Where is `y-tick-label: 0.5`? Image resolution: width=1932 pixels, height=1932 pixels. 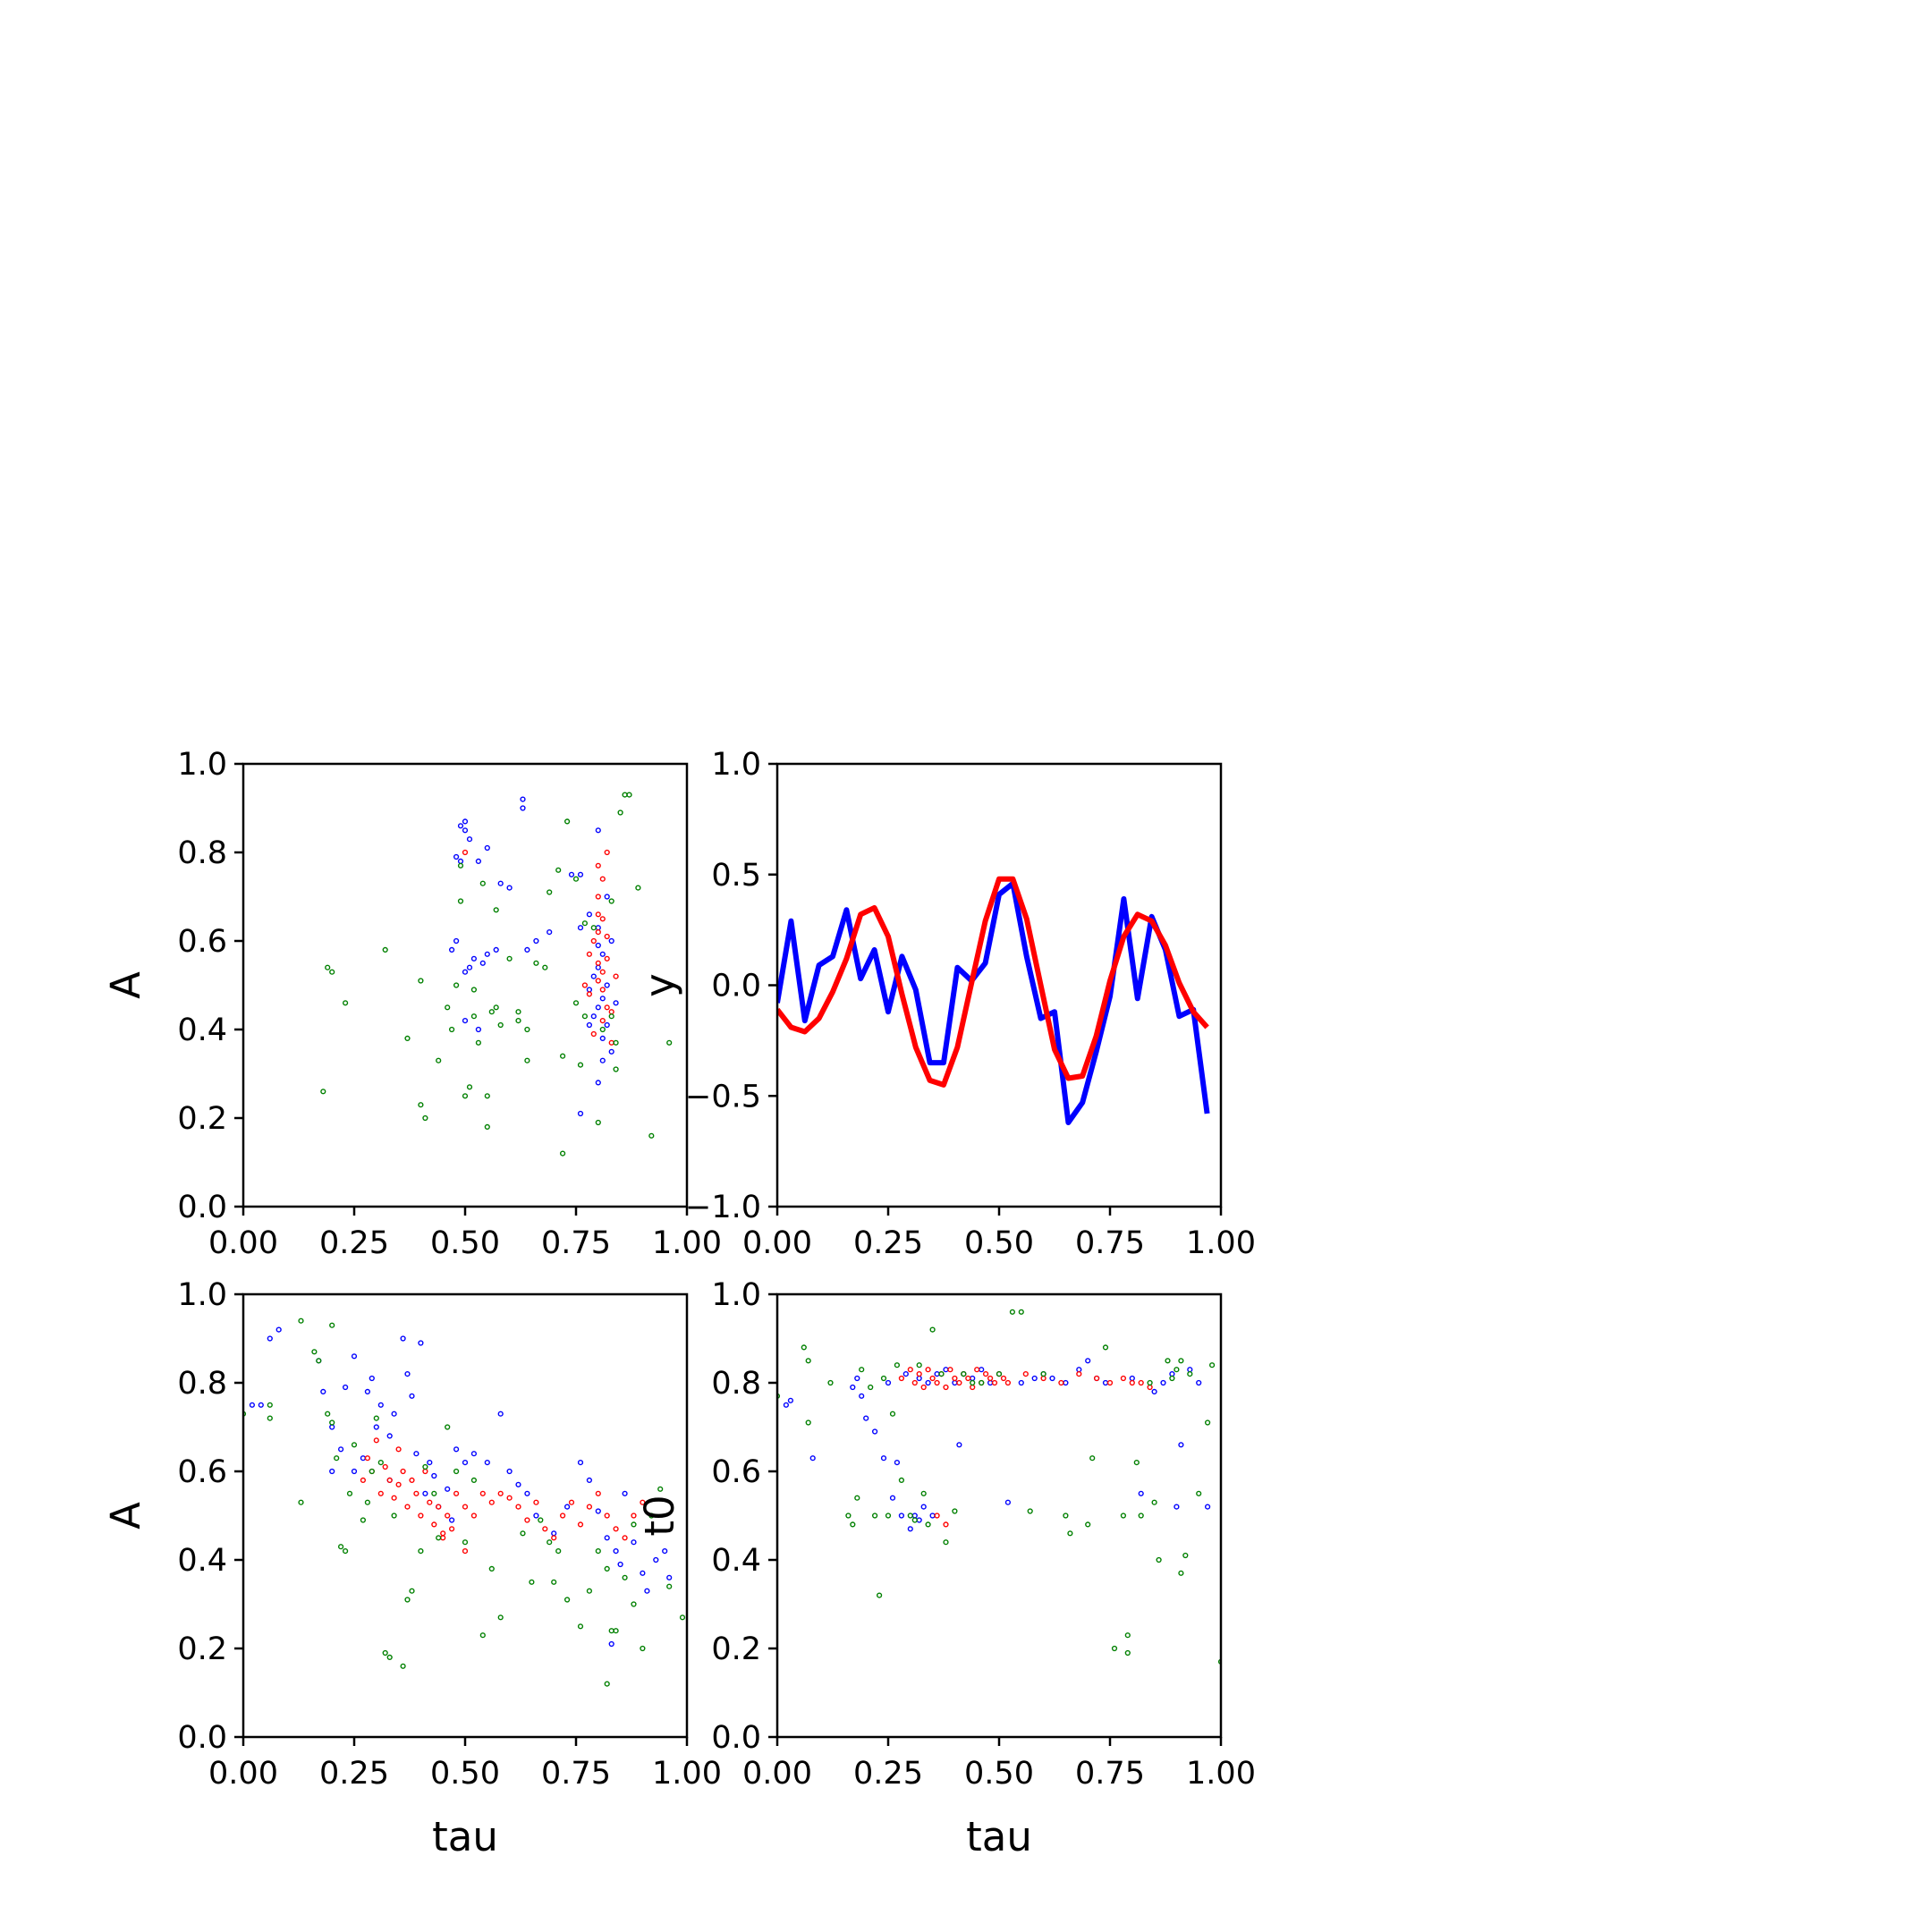
y-tick-label: 0.5 is located at coordinates (736, 876).